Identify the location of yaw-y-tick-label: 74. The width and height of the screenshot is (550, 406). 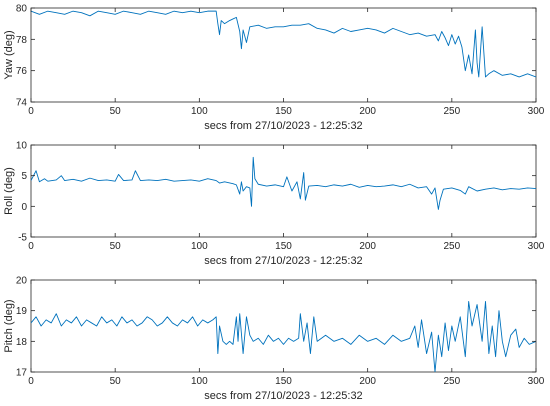
(22, 103).